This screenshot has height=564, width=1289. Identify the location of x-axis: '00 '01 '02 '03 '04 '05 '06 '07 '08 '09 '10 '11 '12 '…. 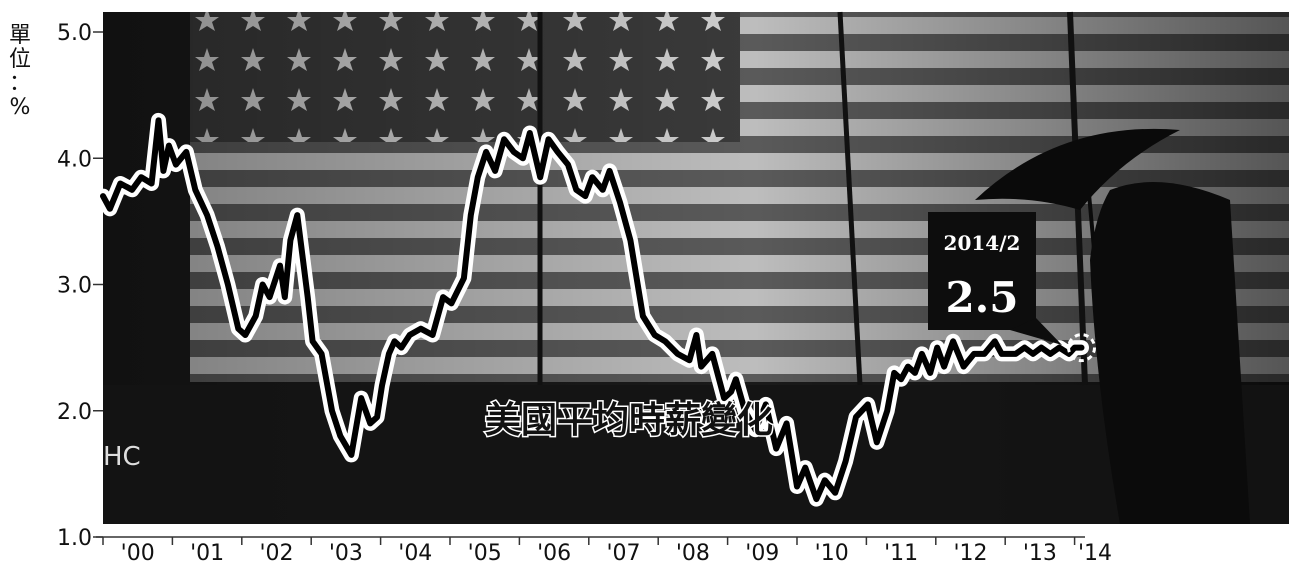
(607, 550).